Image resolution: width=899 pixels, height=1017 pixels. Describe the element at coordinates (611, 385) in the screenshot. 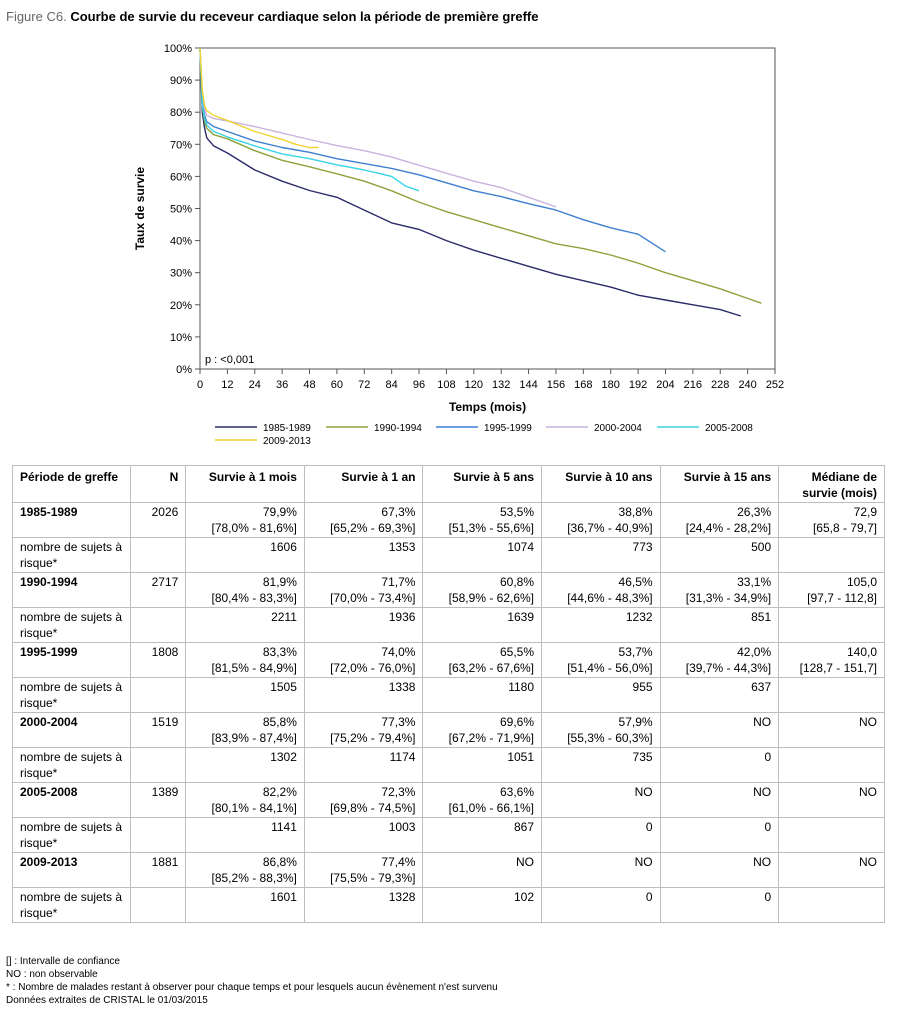

I see `x-tick-label: 180` at that location.